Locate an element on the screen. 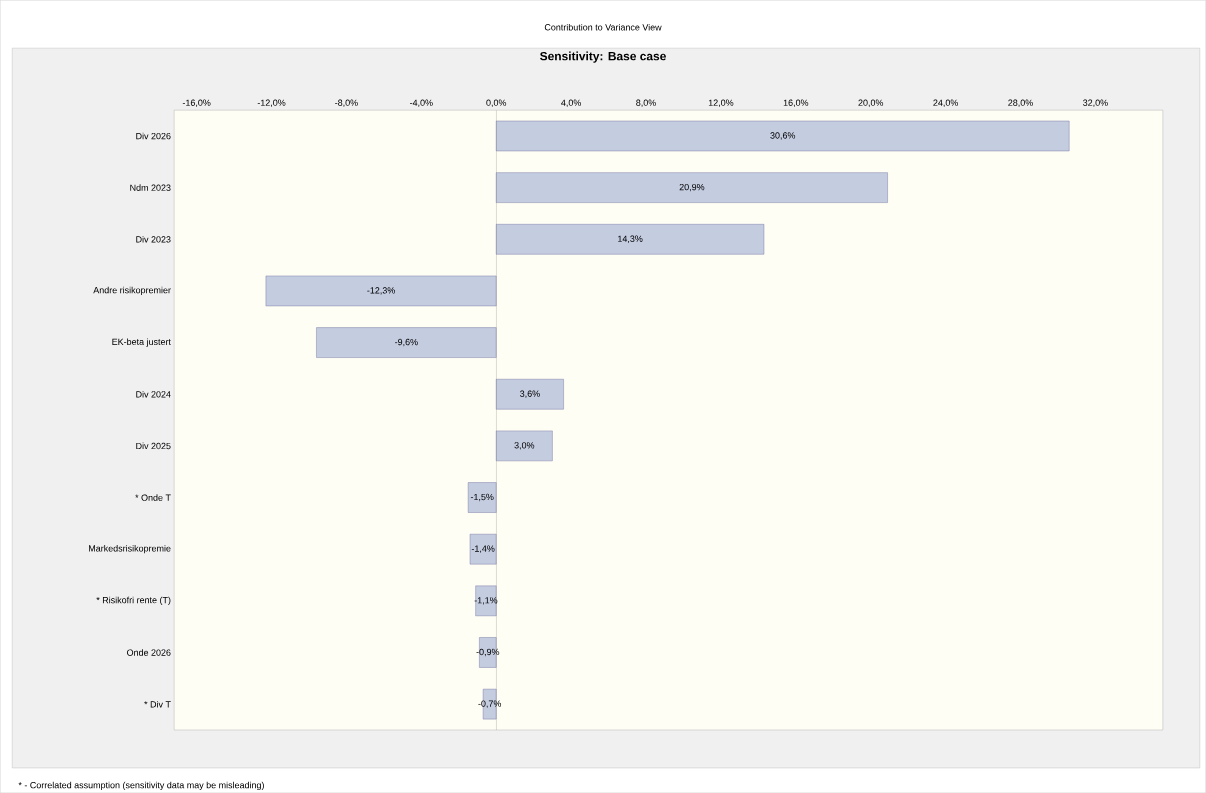 This screenshot has height=793, width=1206. data-label: 30,6% is located at coordinates (783, 136).